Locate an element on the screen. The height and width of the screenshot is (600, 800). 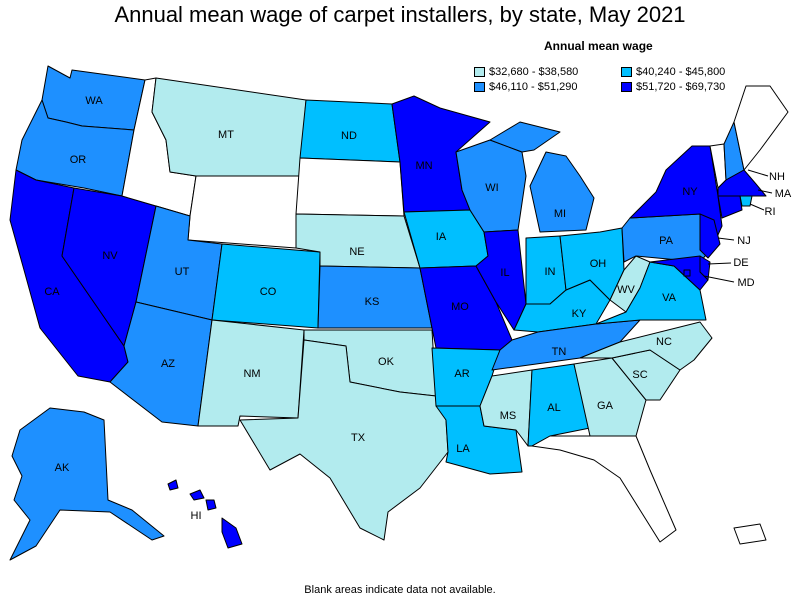
state-nc is located at coordinates (646, 346).